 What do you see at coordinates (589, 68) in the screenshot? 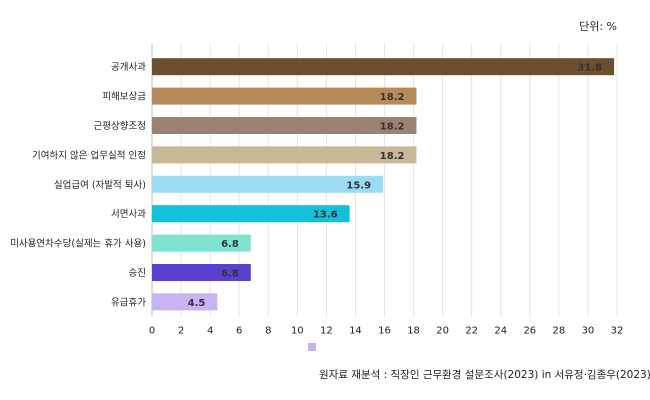
I see `bar-value-label: 31.8` at bounding box center [589, 68].